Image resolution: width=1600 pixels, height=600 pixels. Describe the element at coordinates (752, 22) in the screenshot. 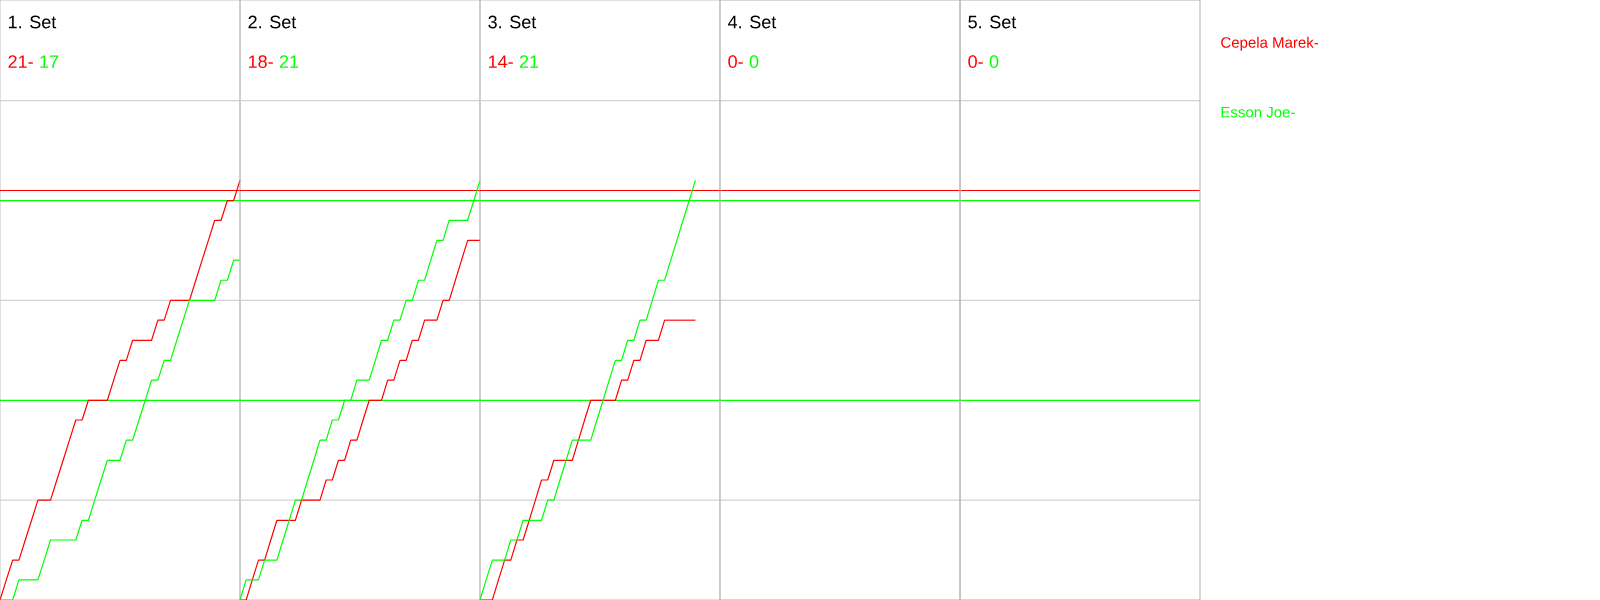

I see `text: 4. Set` at that location.